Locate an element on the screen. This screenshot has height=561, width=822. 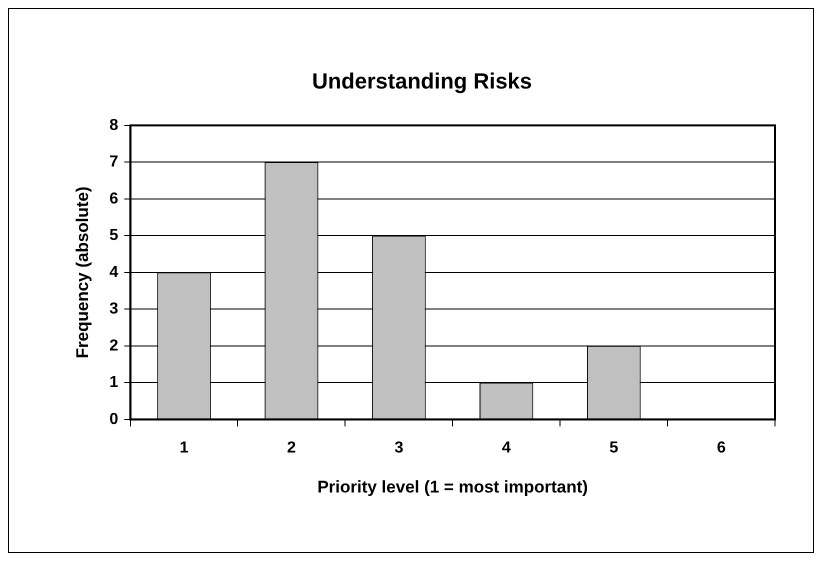
x-tick-label: 3 is located at coordinates (399, 447).